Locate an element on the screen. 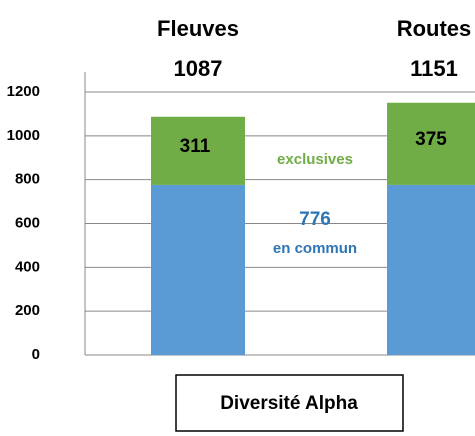  y-tick-label: 200 is located at coordinates (27, 310).